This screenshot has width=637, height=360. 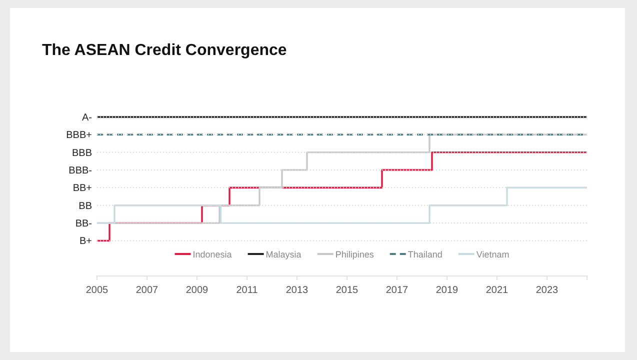 I want to click on ref-line-label: BB, so click(x=85, y=206).